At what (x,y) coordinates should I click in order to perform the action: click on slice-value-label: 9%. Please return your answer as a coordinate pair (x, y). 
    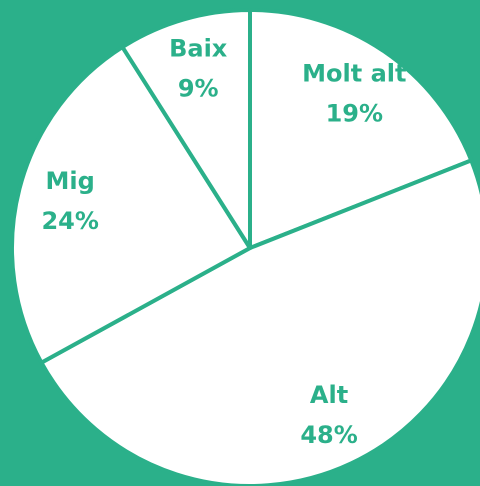
    Looking at the image, I should click on (198, 89).